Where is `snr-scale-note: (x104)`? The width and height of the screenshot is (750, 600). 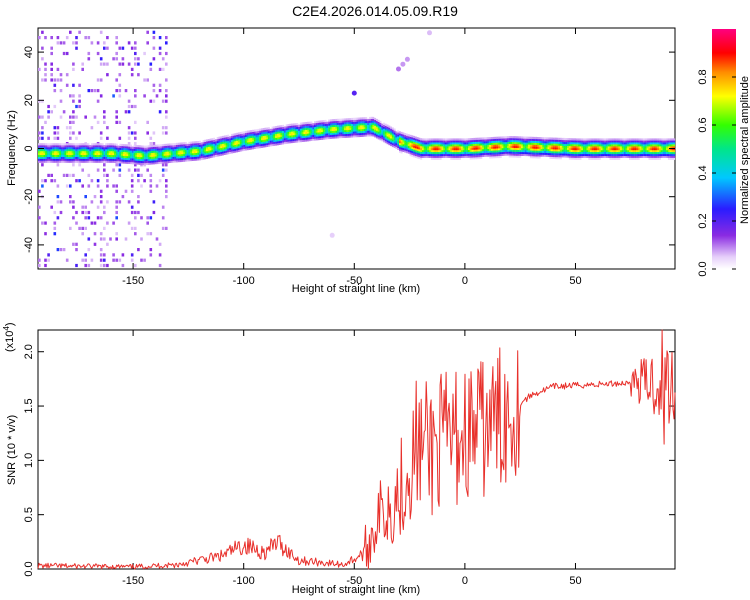
snr-scale-note: (x104) is located at coordinates (9, 337).